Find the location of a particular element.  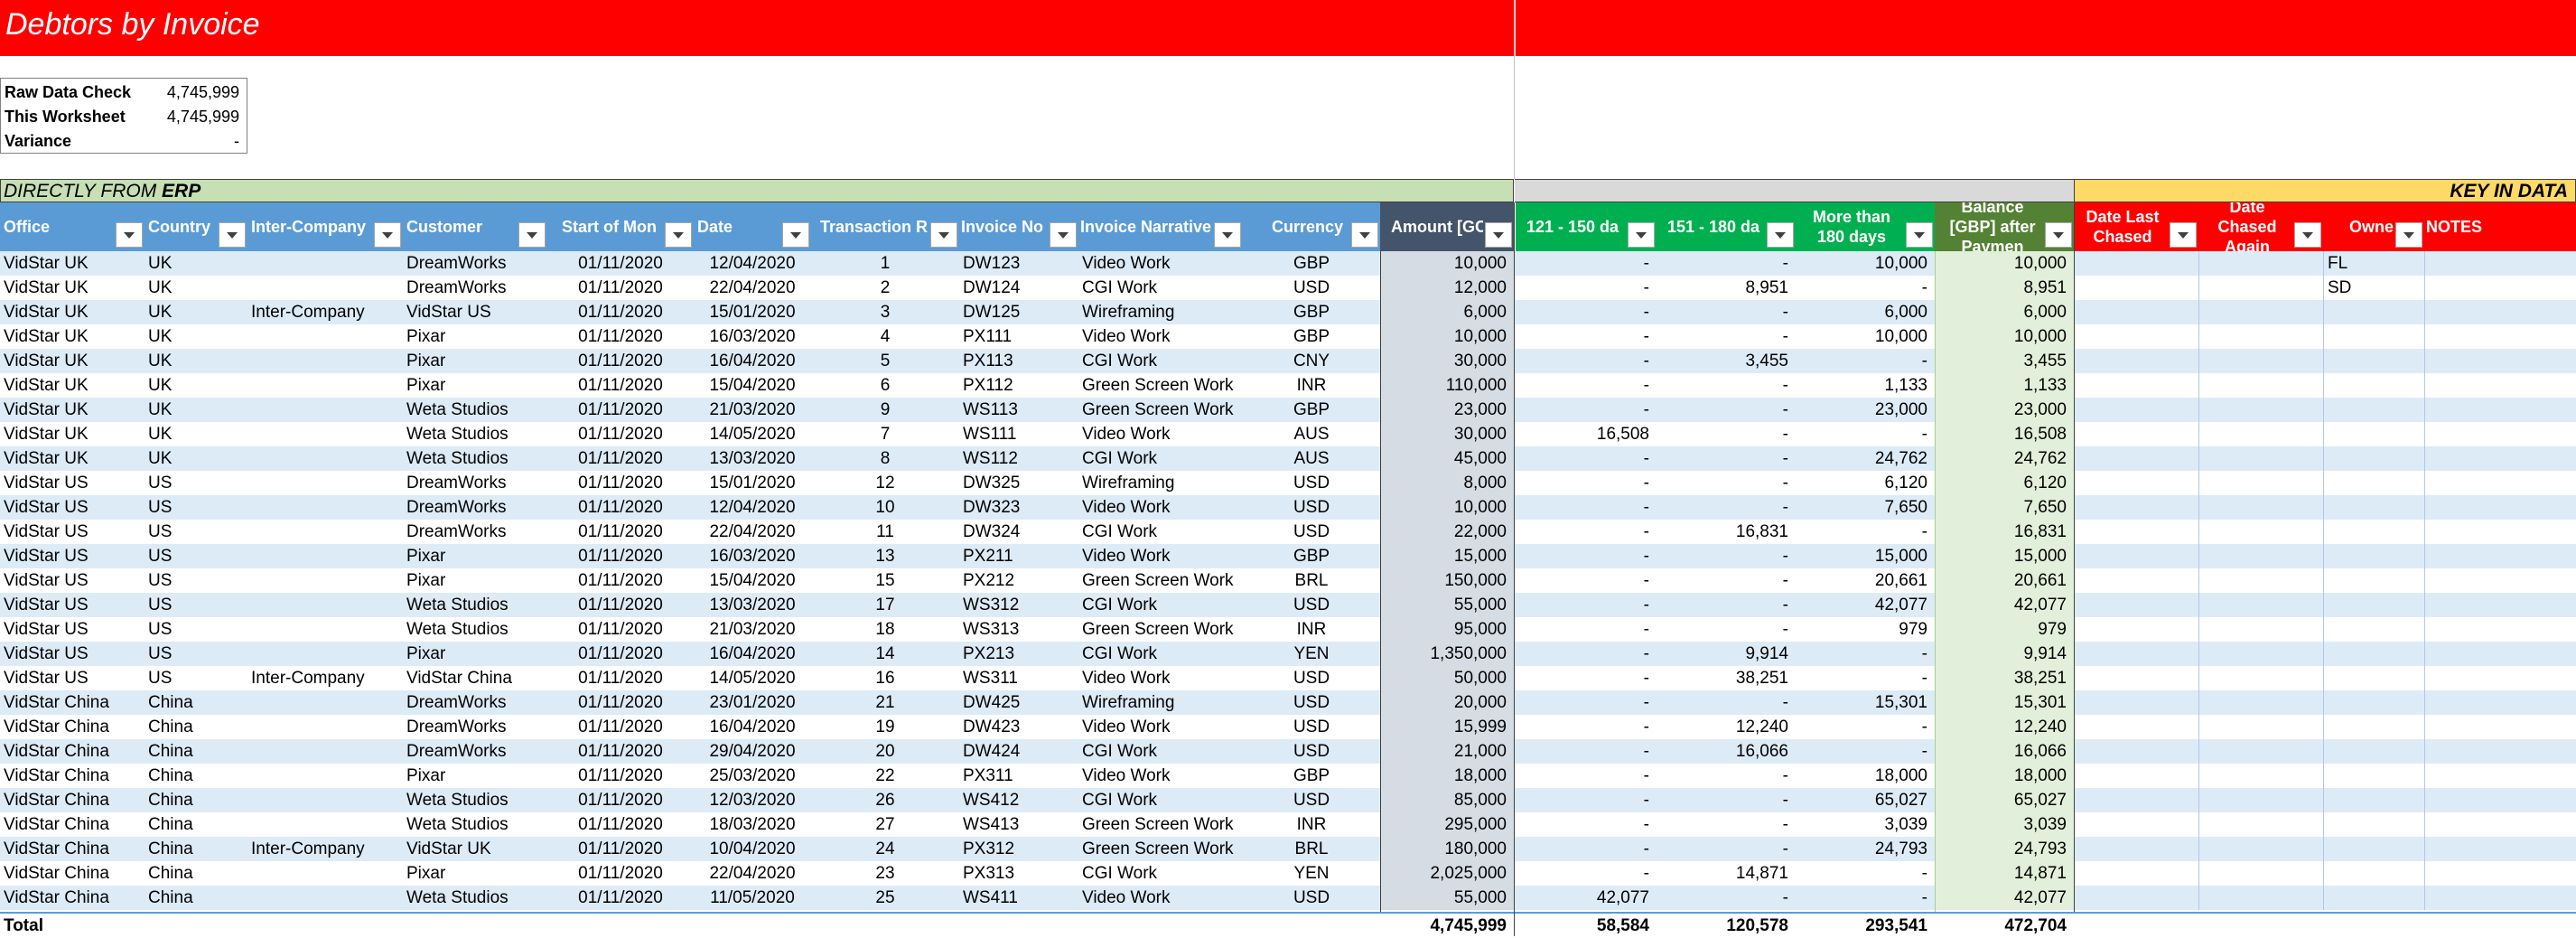

transaction-cell: 10 is located at coordinates (885, 507).